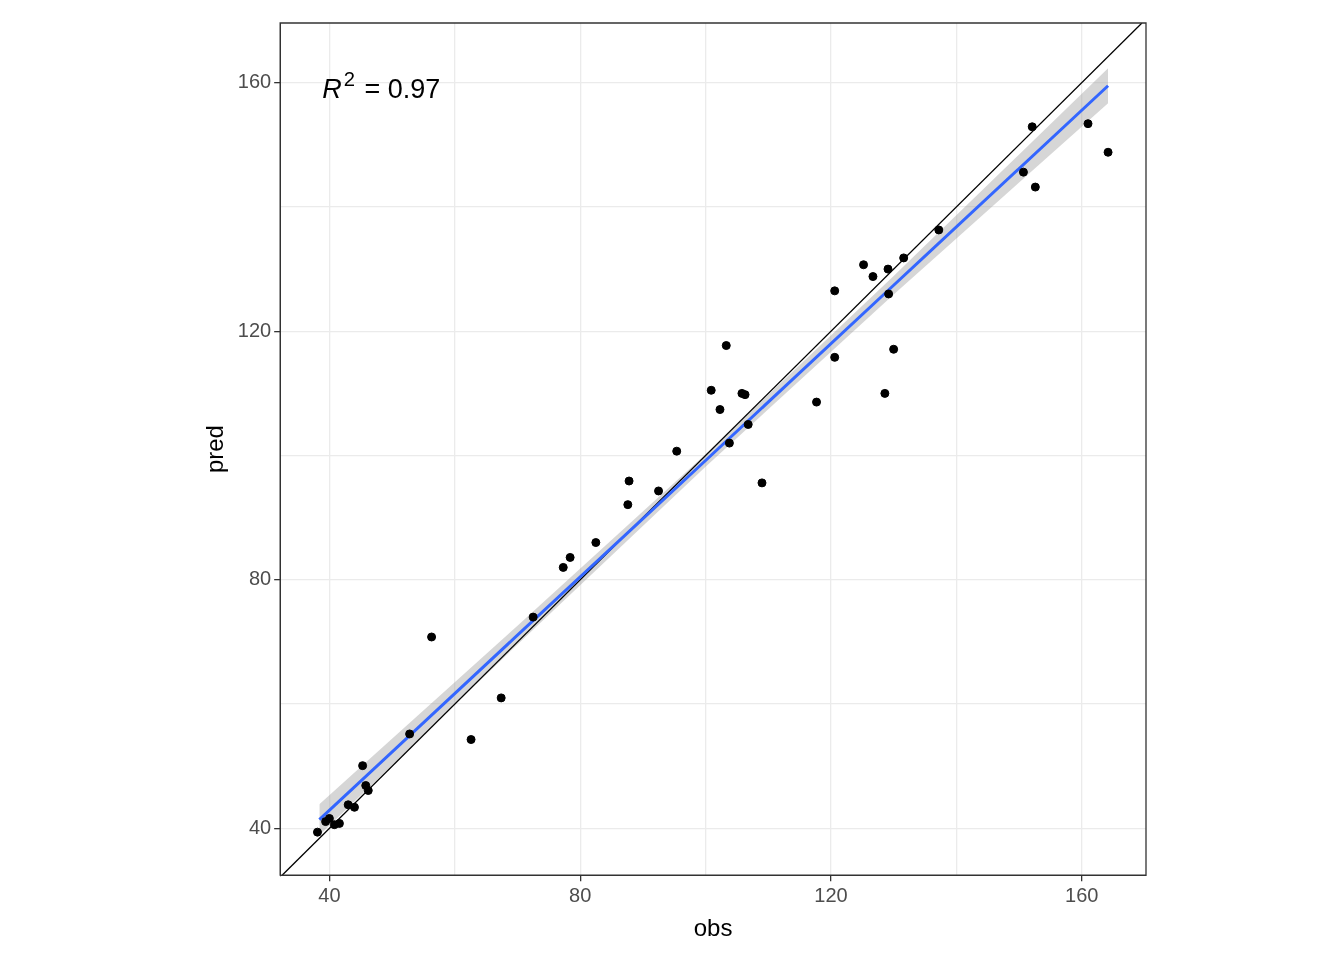 The image size is (1344, 960). I want to click on y-tick-label: 120, so click(254, 329).